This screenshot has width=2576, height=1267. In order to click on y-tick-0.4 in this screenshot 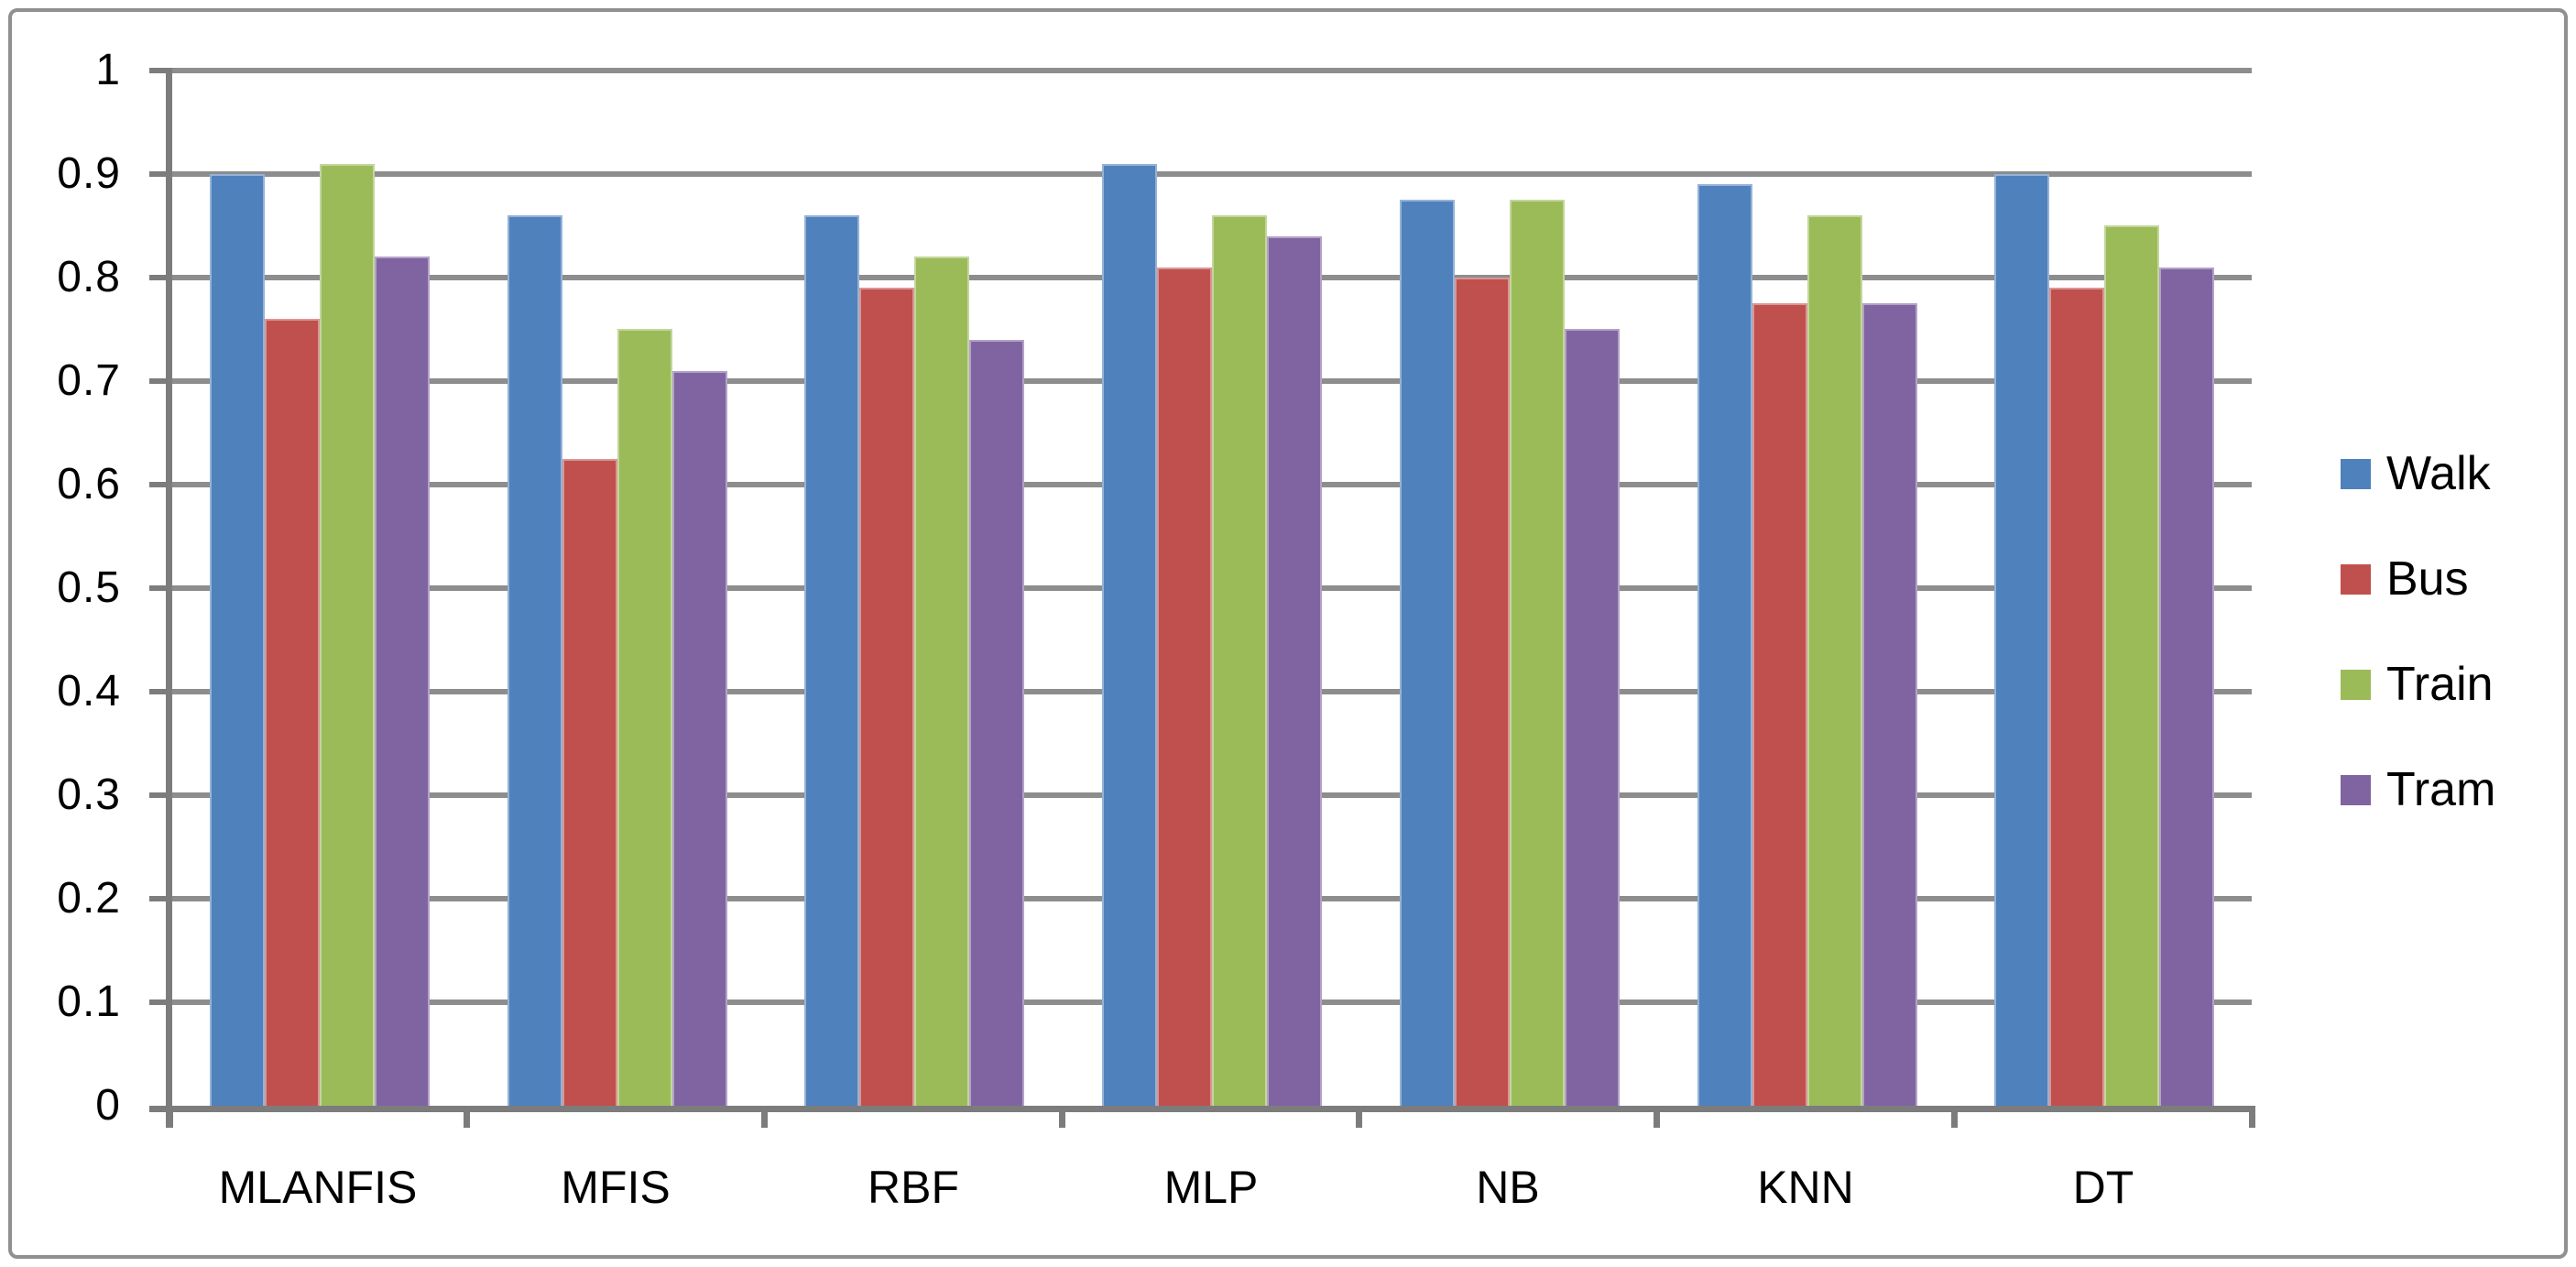, I will do `click(159, 691)`.